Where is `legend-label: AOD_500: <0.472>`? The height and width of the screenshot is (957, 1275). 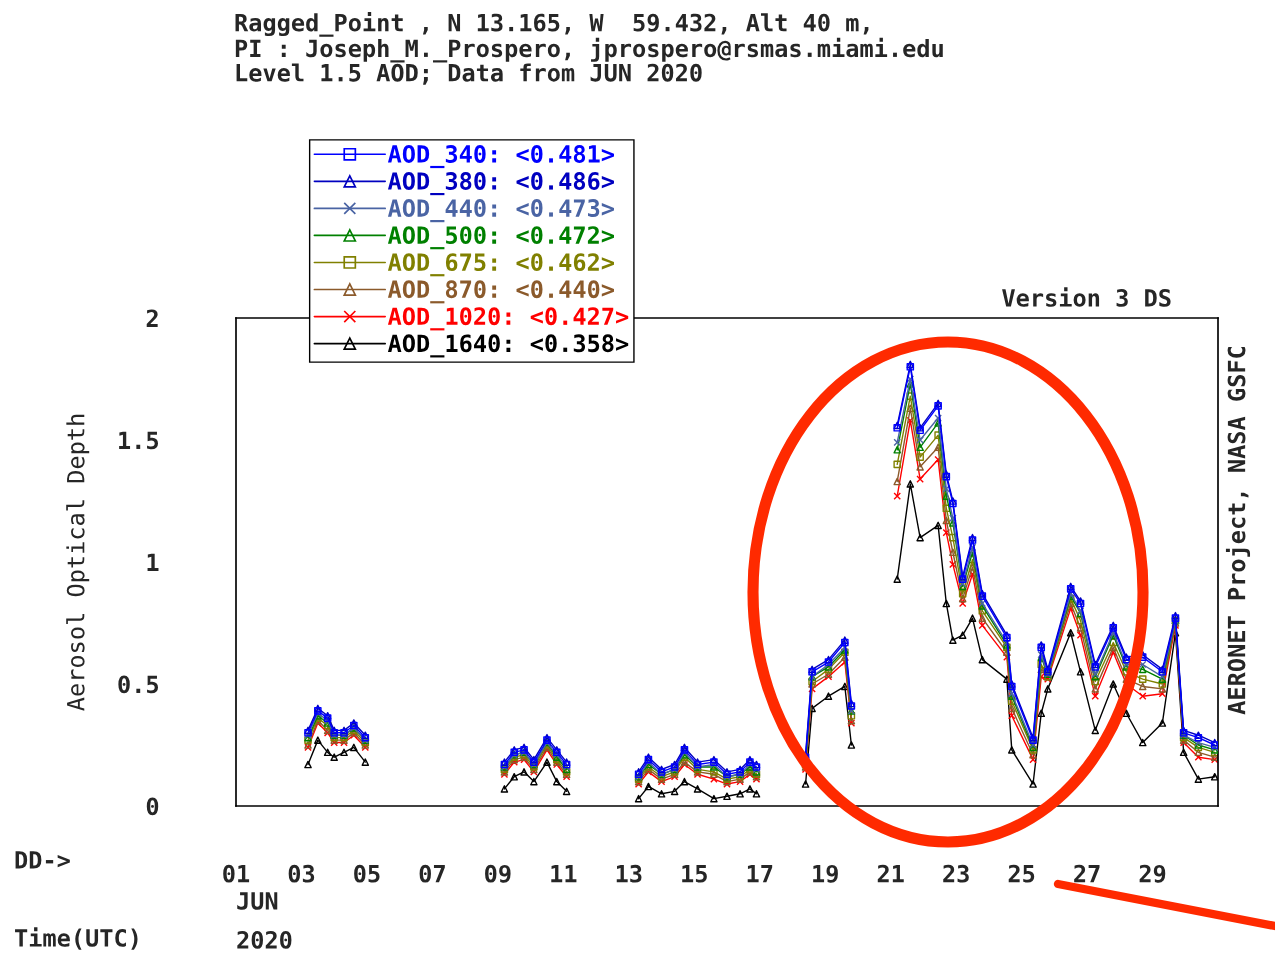
legend-label: AOD_500: <0.472> is located at coordinates (500, 238).